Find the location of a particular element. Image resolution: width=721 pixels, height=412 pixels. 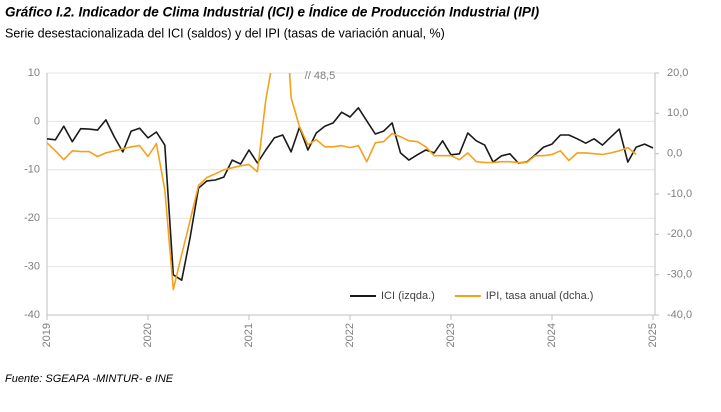

legend-label: ICI (izqda.) is located at coordinates (408, 296).